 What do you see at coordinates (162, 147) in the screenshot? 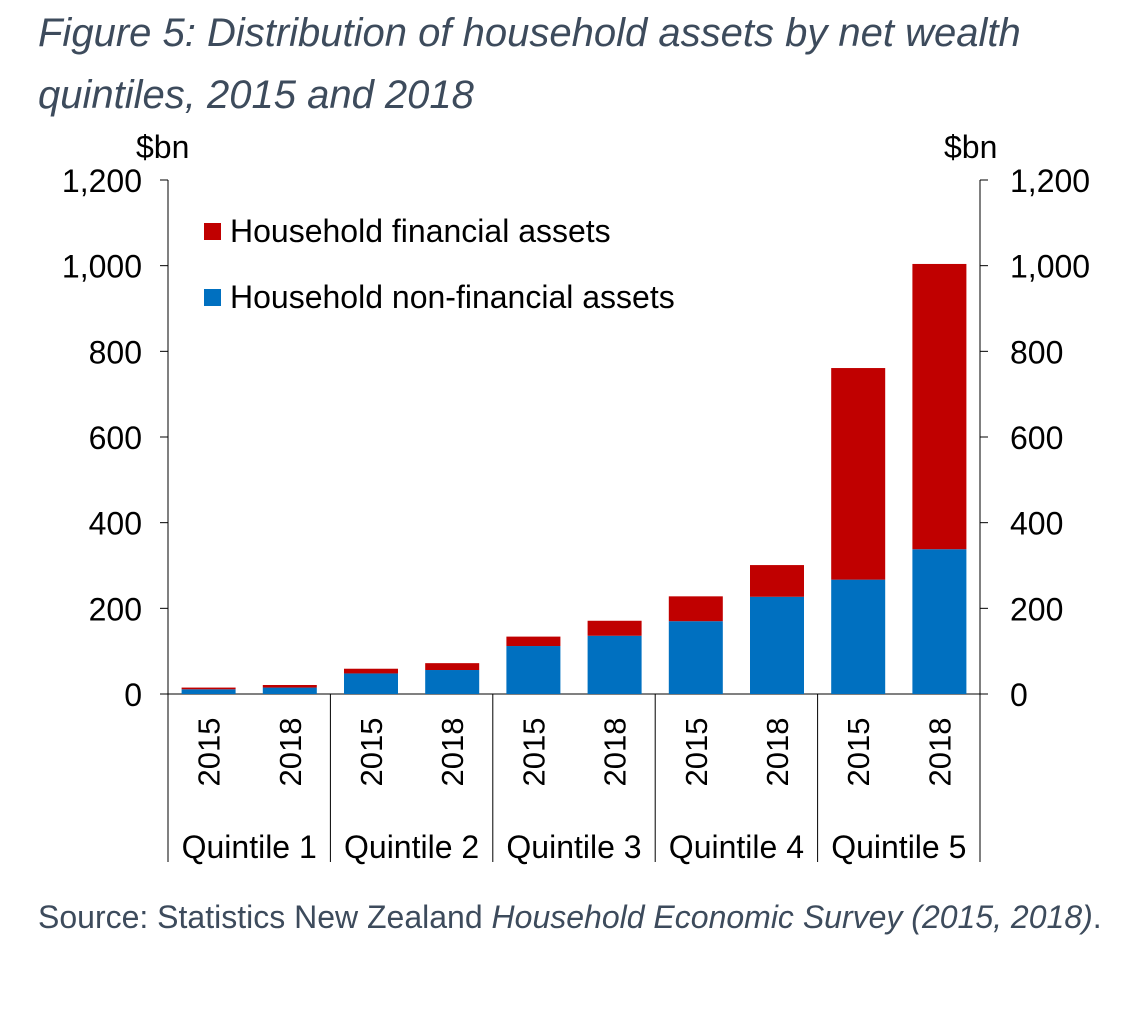
I see `y-axis-unit-left: $bn` at bounding box center [162, 147].